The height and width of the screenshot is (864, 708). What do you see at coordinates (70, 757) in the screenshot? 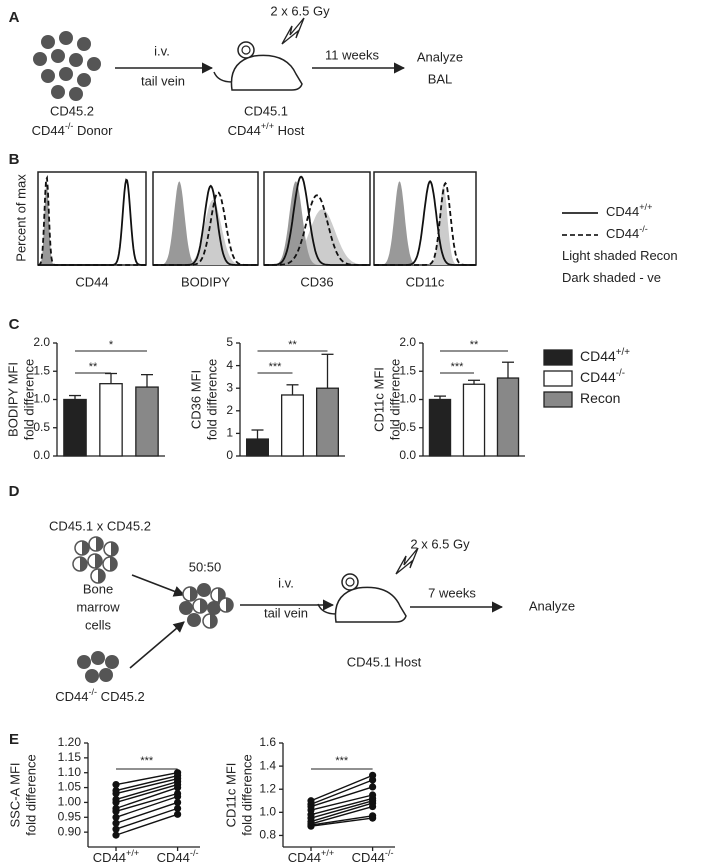
I see `y-tick-label: 1.15` at bounding box center [70, 757].